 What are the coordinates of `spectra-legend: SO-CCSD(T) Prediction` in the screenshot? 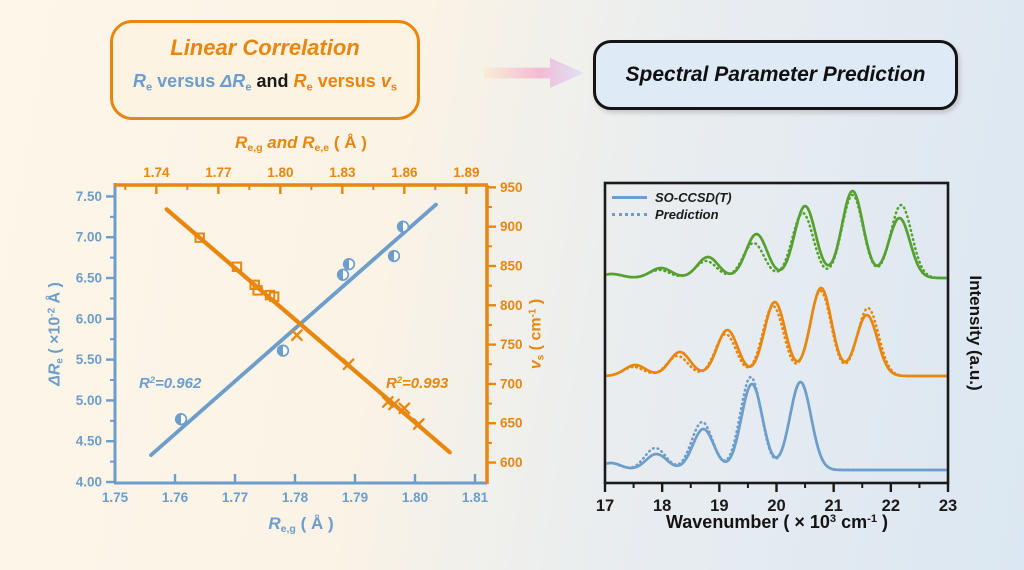 It's located at (672, 206).